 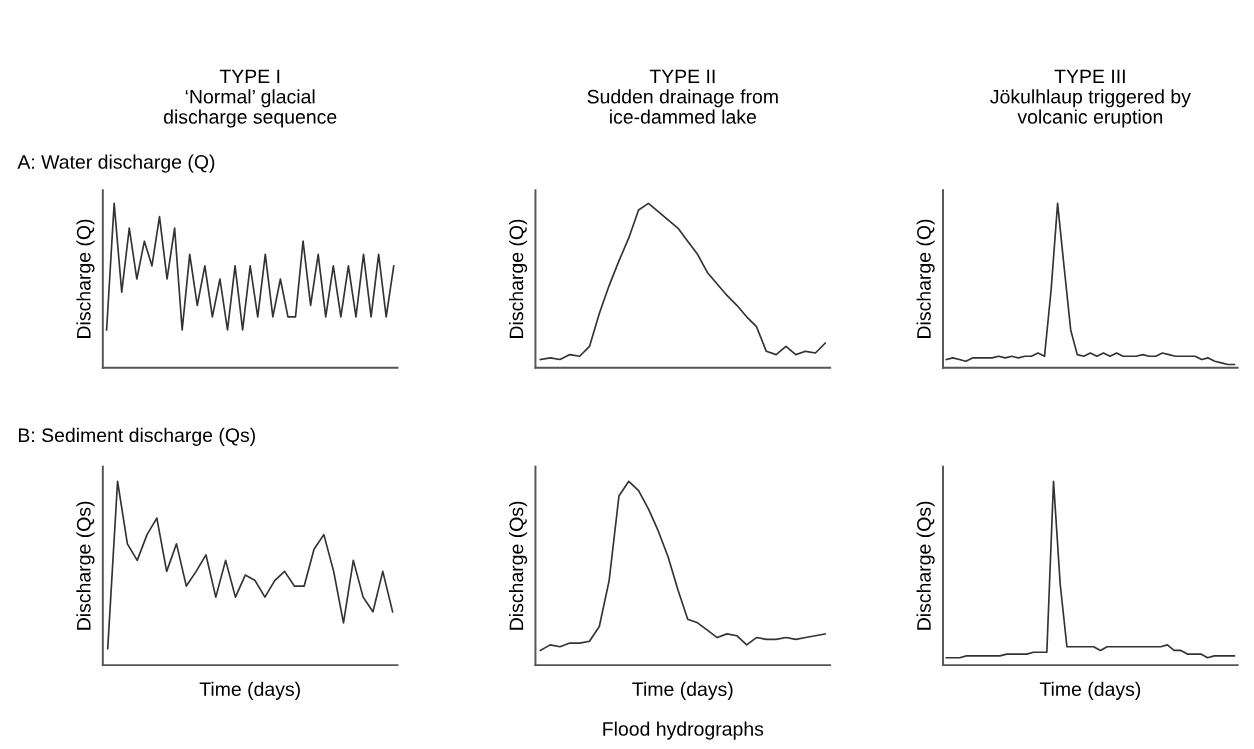 I want to click on chart-title: TYPE III Jökulhlaup triggered by volcanic eruption, so click(x=1090, y=98).